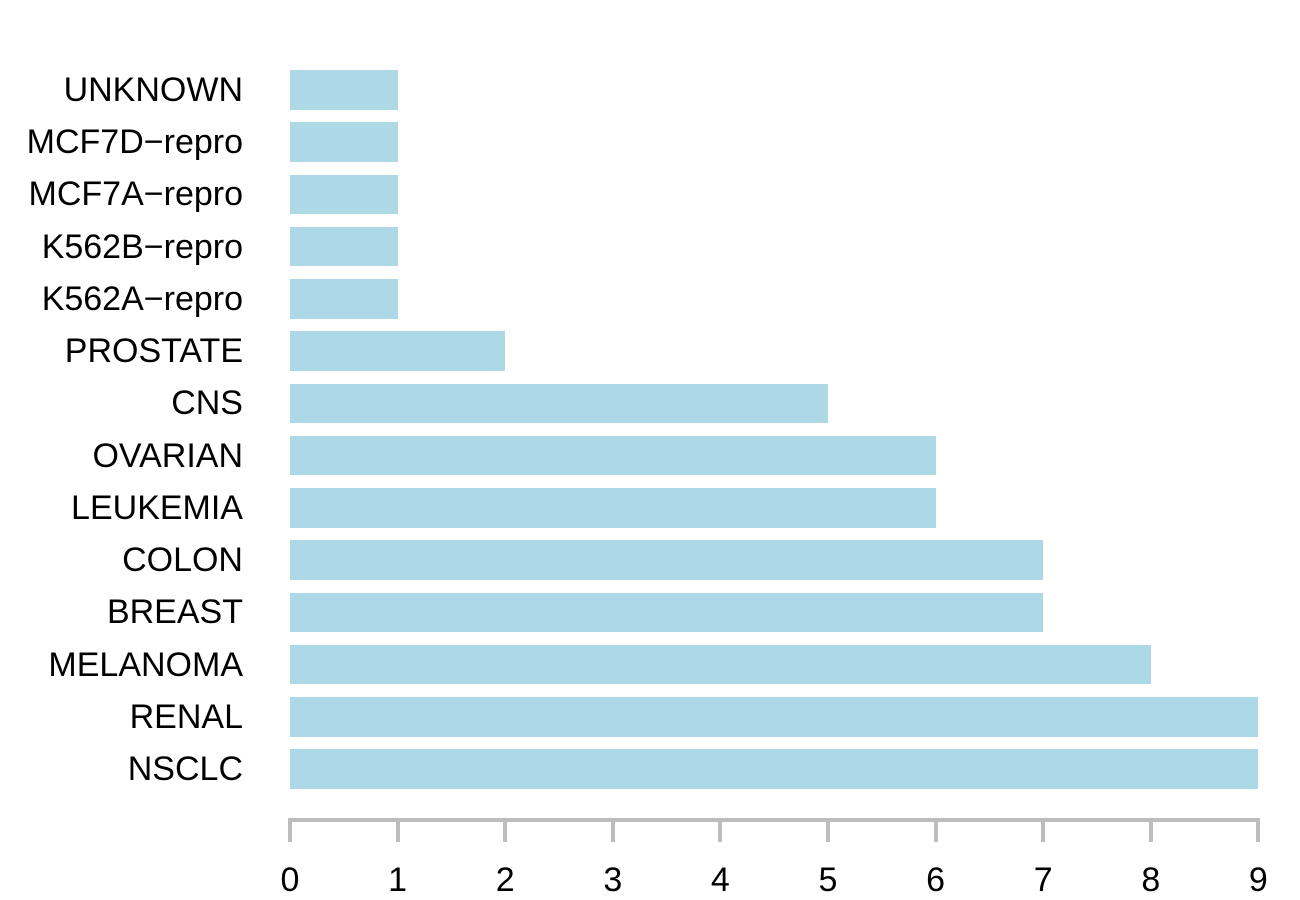 The image size is (1300, 900). I want to click on y-axis-category-label: MELANOMA, so click(145, 664).